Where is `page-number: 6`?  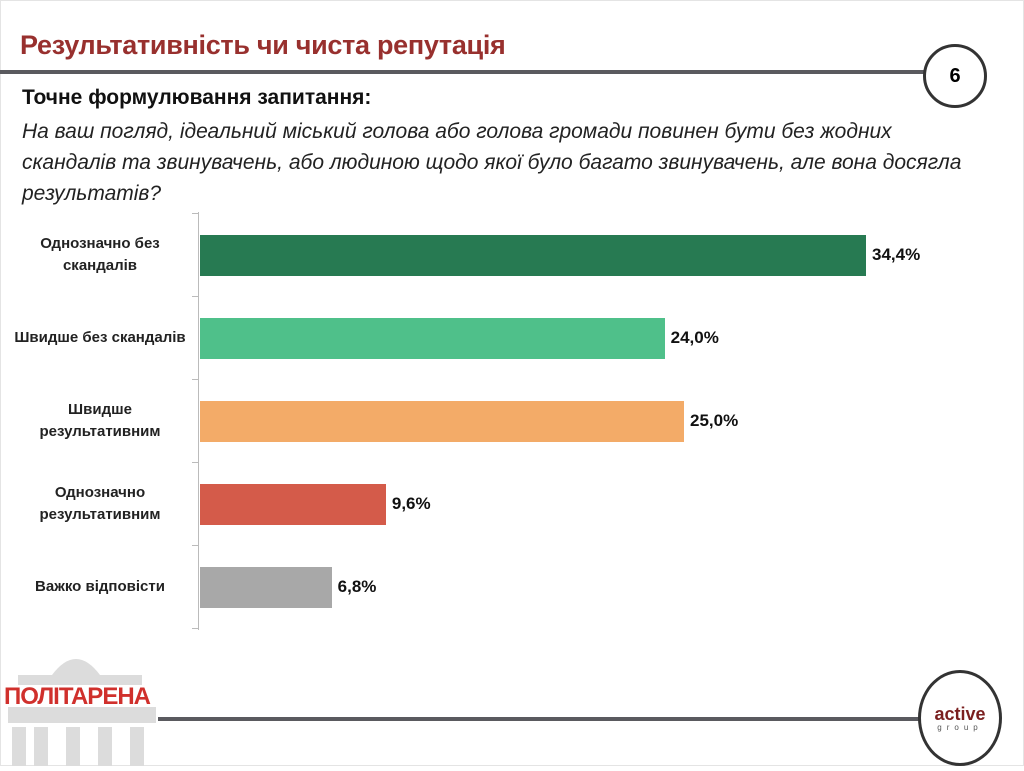 page-number: 6 is located at coordinates (955, 75).